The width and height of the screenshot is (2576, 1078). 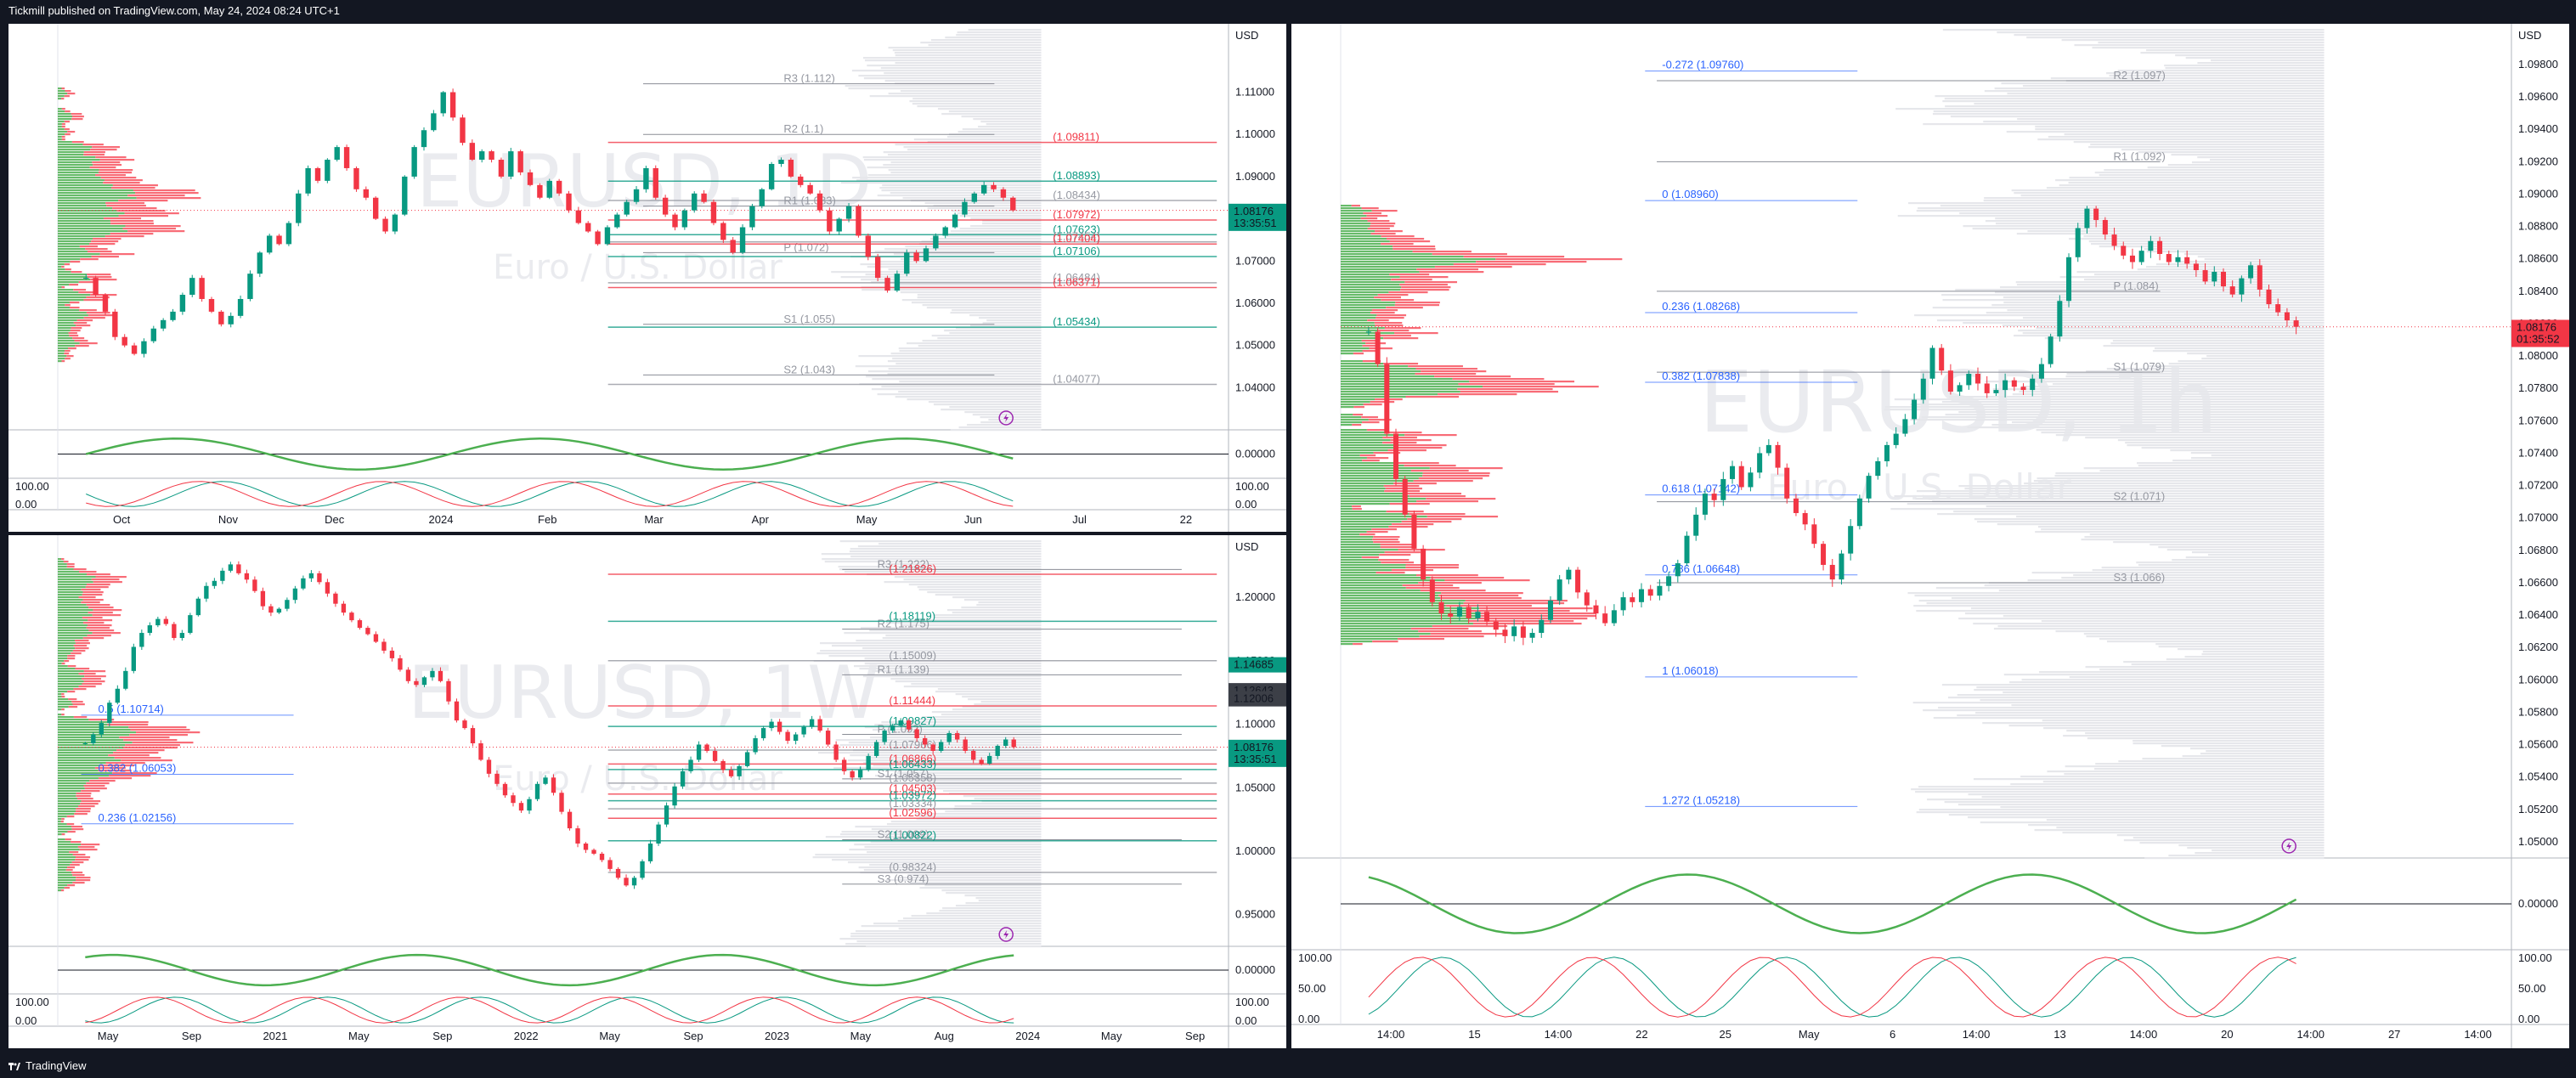 What do you see at coordinates (442, 519) in the screenshot?
I see `time-tick-label: 2024` at bounding box center [442, 519].